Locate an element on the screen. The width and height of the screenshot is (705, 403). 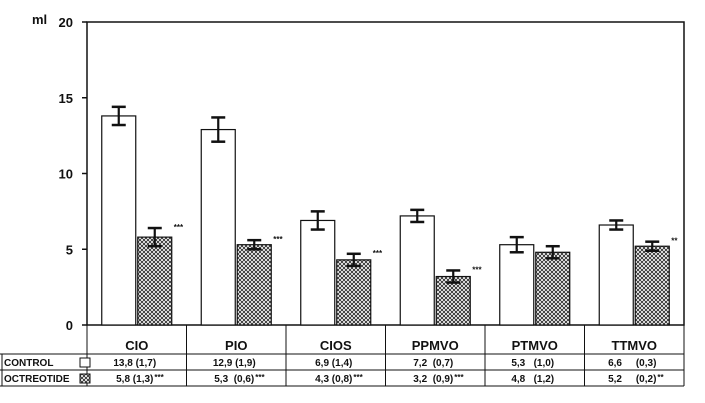
y-tick-label: 20 is located at coordinates (66, 22).